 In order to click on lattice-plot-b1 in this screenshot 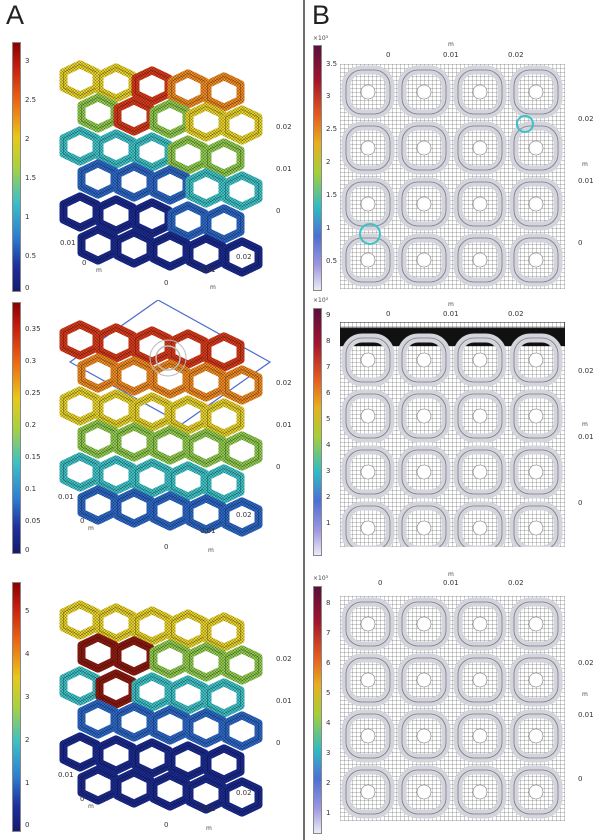, I will do `click(452, 176)`.